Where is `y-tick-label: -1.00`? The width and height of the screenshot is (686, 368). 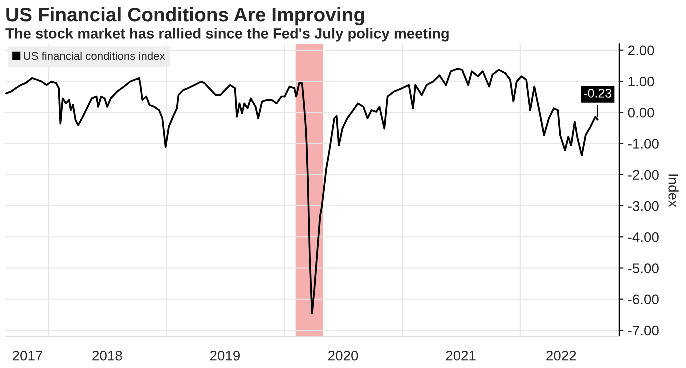 y-tick-label: -1.00 is located at coordinates (643, 144).